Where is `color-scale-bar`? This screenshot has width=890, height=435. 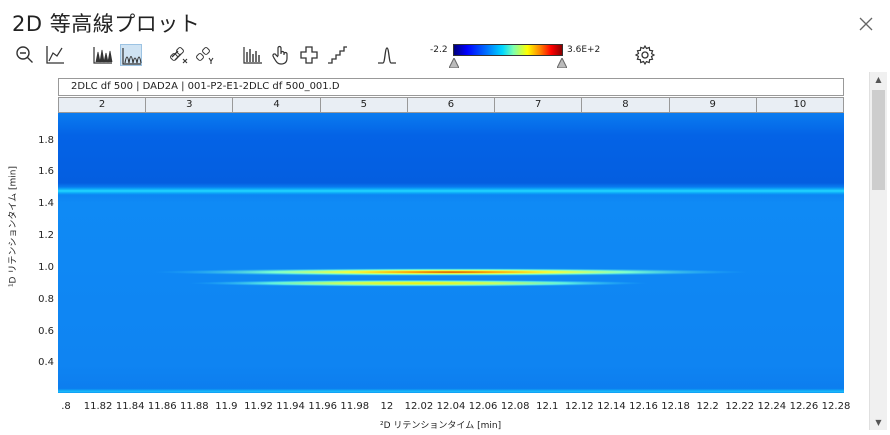 color-scale-bar is located at coordinates (508, 50).